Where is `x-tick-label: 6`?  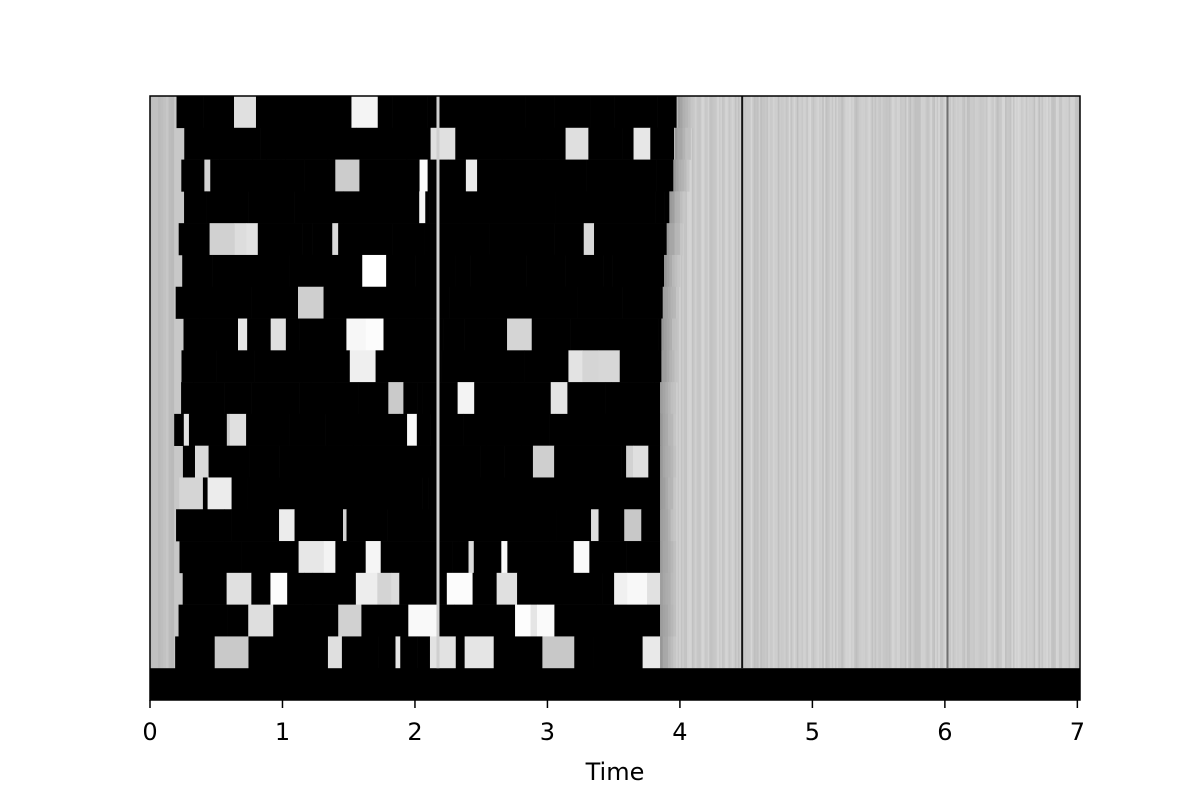
x-tick-label: 6 is located at coordinates (944, 732).